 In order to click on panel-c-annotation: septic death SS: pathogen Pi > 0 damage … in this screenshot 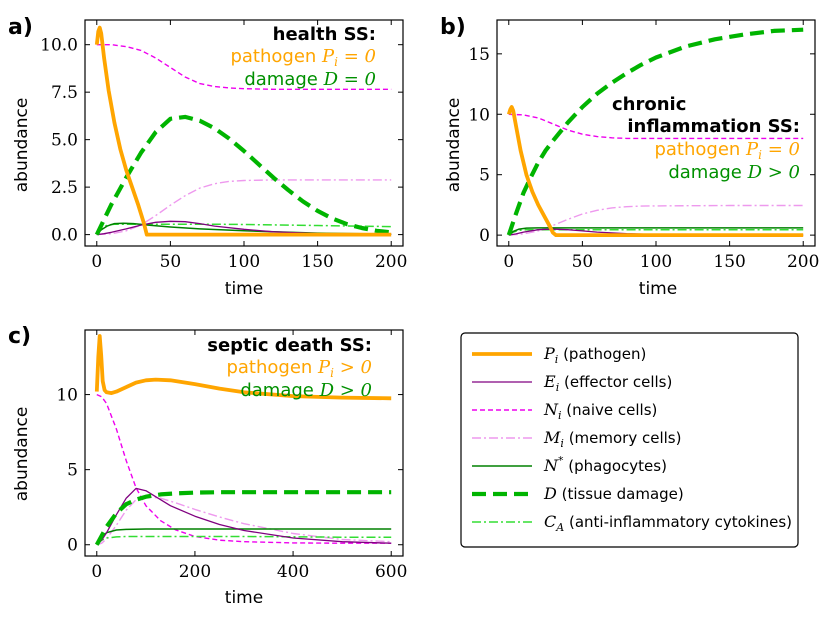, I will do `click(289, 368)`.